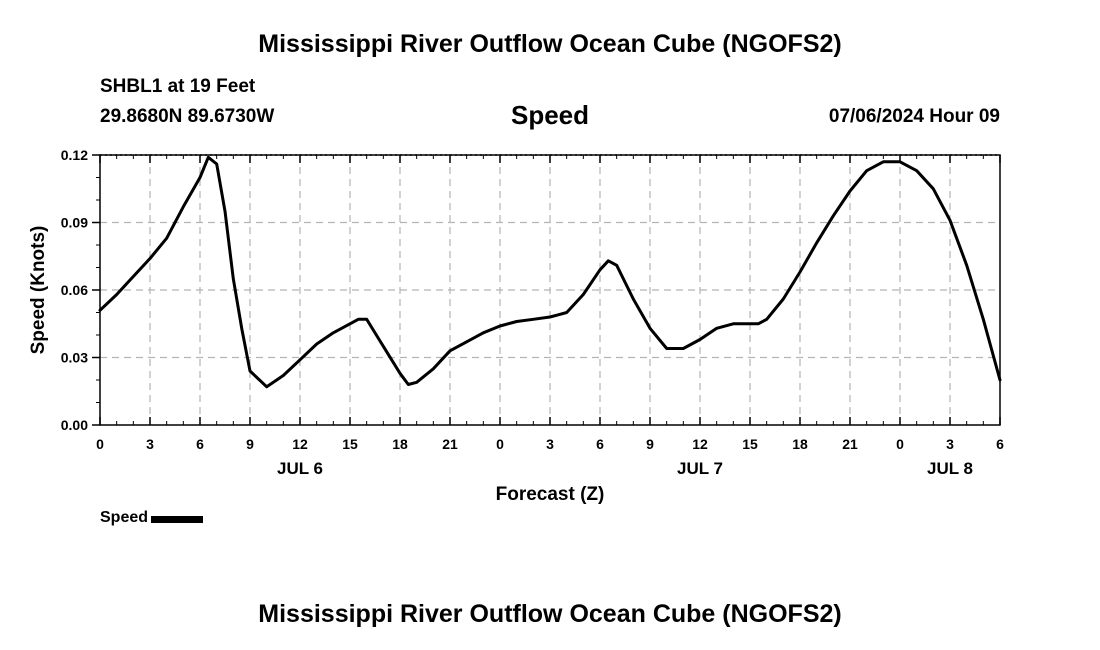 Image resolution: width=1100 pixels, height=650 pixels. Describe the element at coordinates (300, 468) in the screenshot. I see `date-label: JUL 6` at that location.